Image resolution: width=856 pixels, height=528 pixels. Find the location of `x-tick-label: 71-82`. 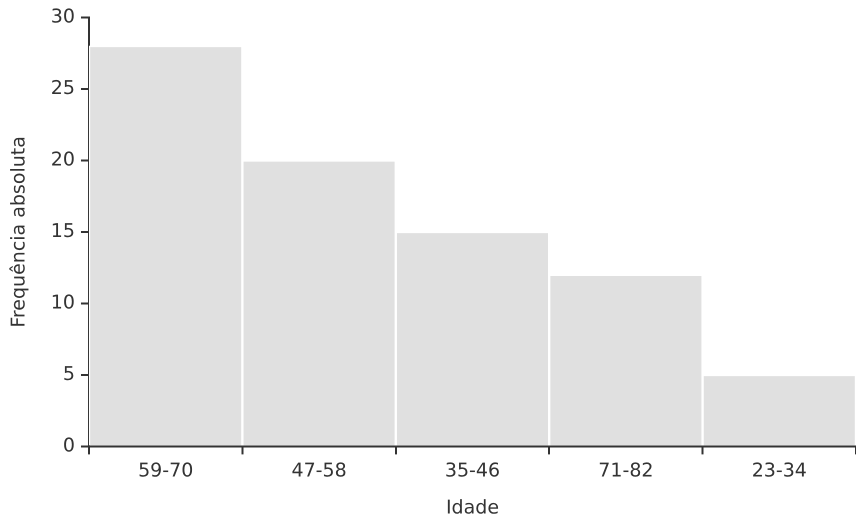

x-tick-label: 71-82 is located at coordinates (626, 471).